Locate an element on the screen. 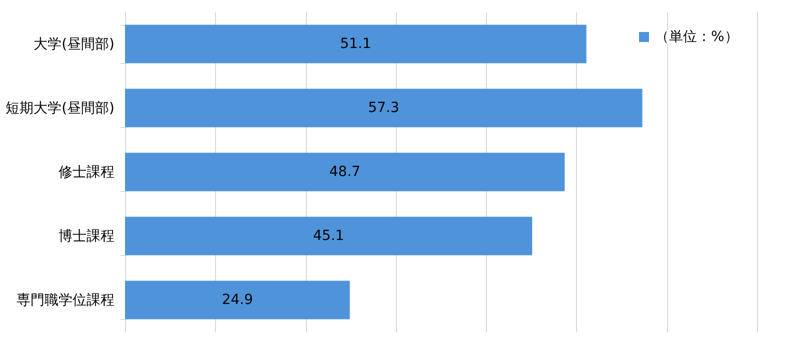 This screenshot has width=797, height=350. data-label: 45.1 is located at coordinates (328, 236).